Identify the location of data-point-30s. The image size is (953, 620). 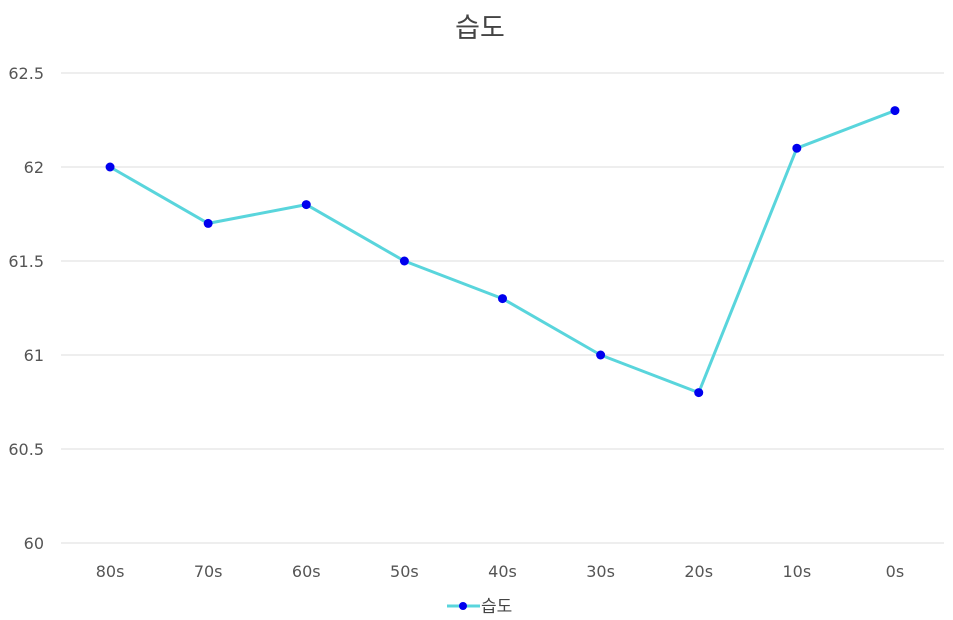
(601, 355).